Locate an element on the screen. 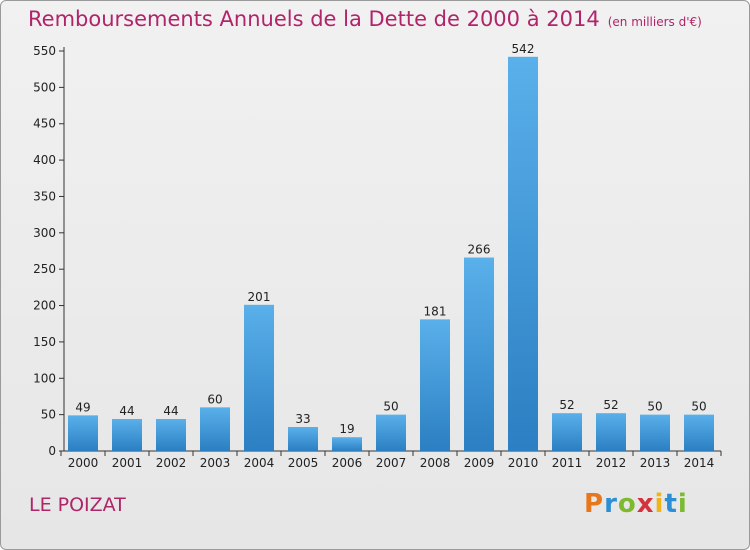 The height and width of the screenshot is (550, 750). x-tick-label: 2010 is located at coordinates (523, 463).